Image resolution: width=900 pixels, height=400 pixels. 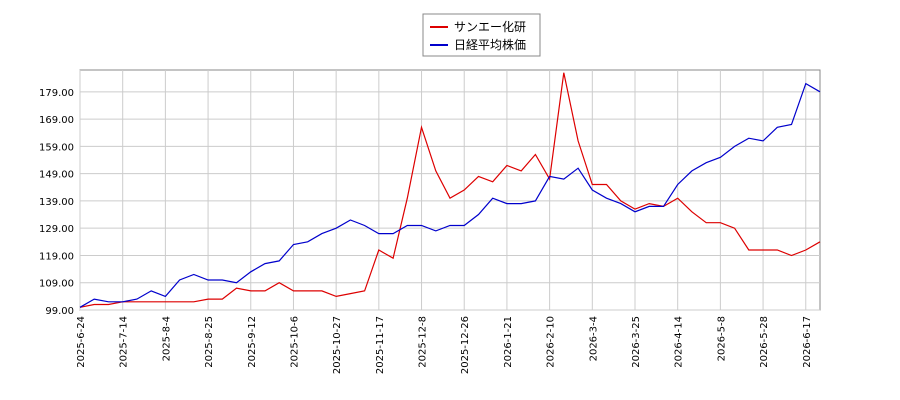 What do you see at coordinates (636, 342) in the screenshot?
I see `x-tick-label: 2026-3-25` at bounding box center [636, 342].